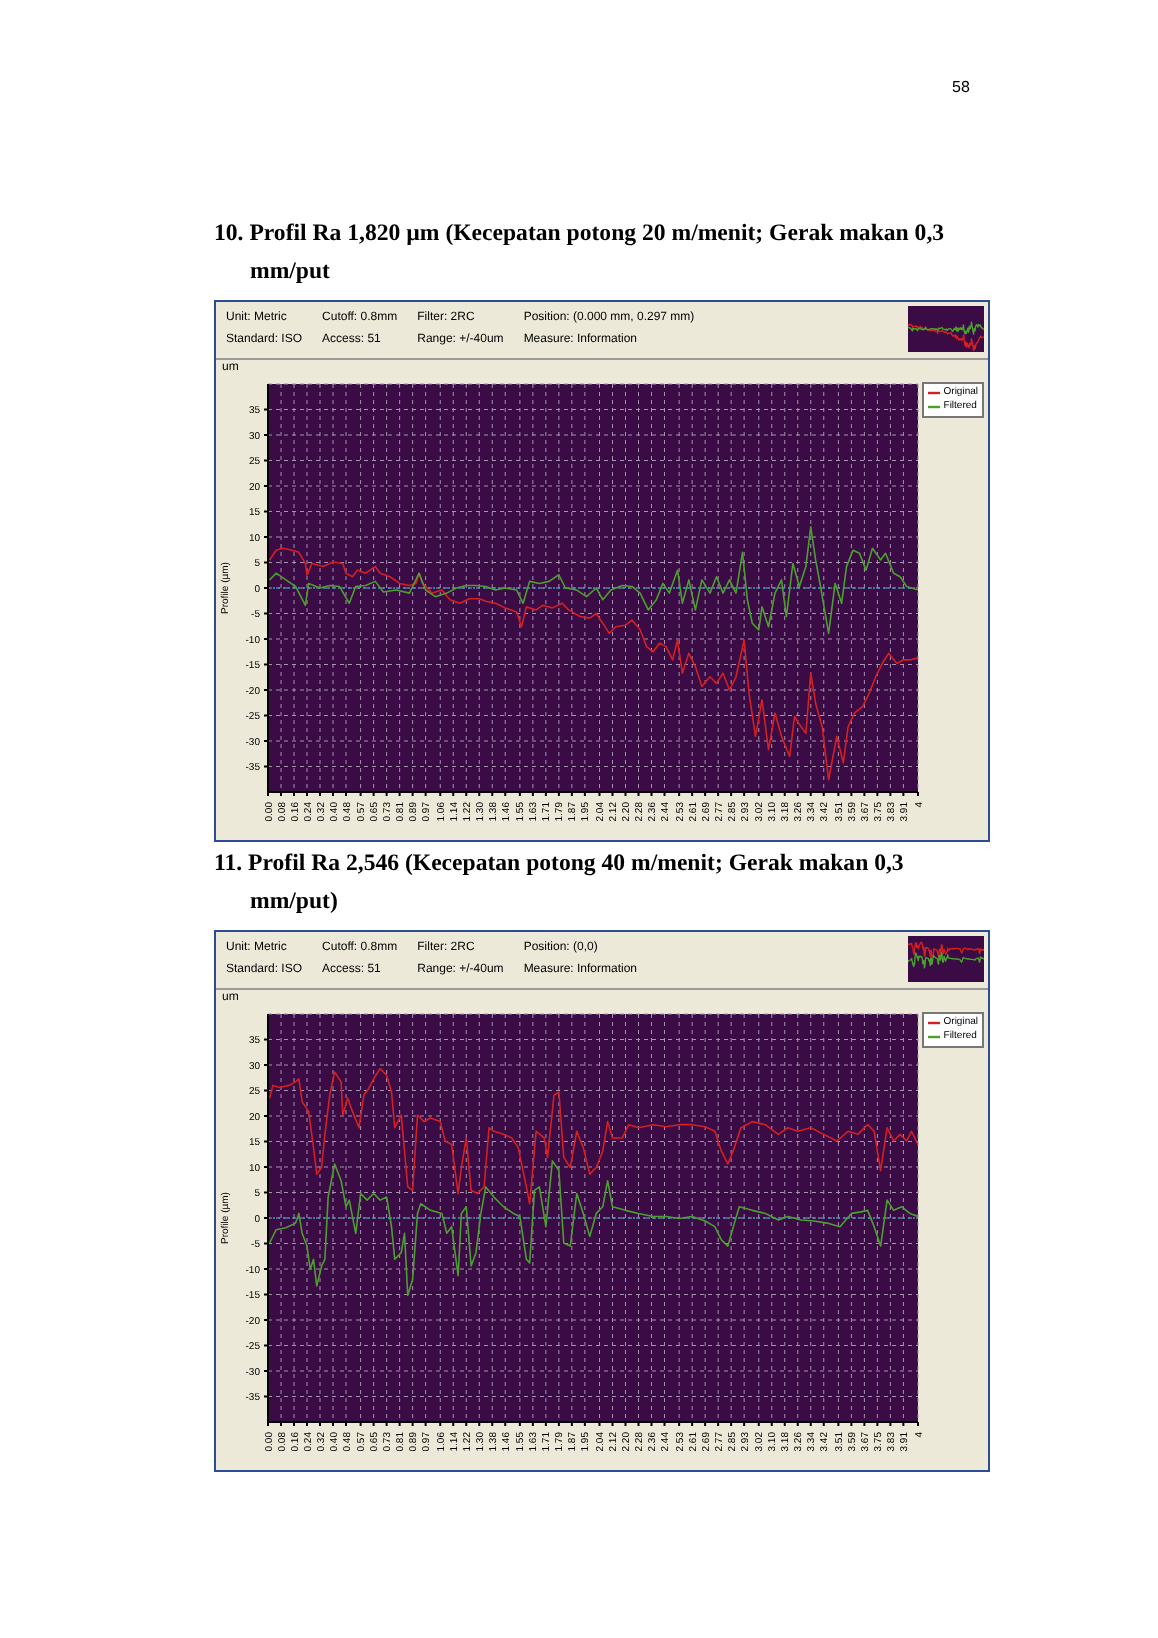 This screenshot has height=1638, width=1158. Describe the element at coordinates (961, 87) in the screenshot. I see `text: 58` at that location.